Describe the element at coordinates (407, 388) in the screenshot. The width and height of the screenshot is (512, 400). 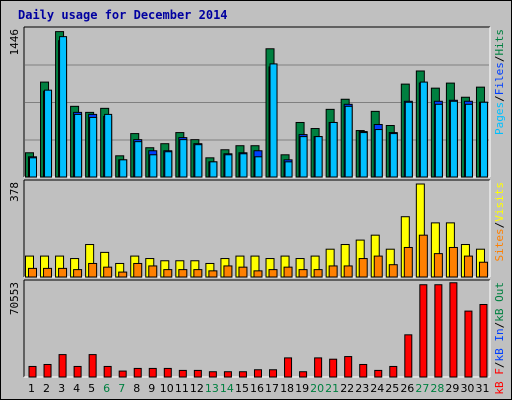
I see `day-label-26: 26` at that location.